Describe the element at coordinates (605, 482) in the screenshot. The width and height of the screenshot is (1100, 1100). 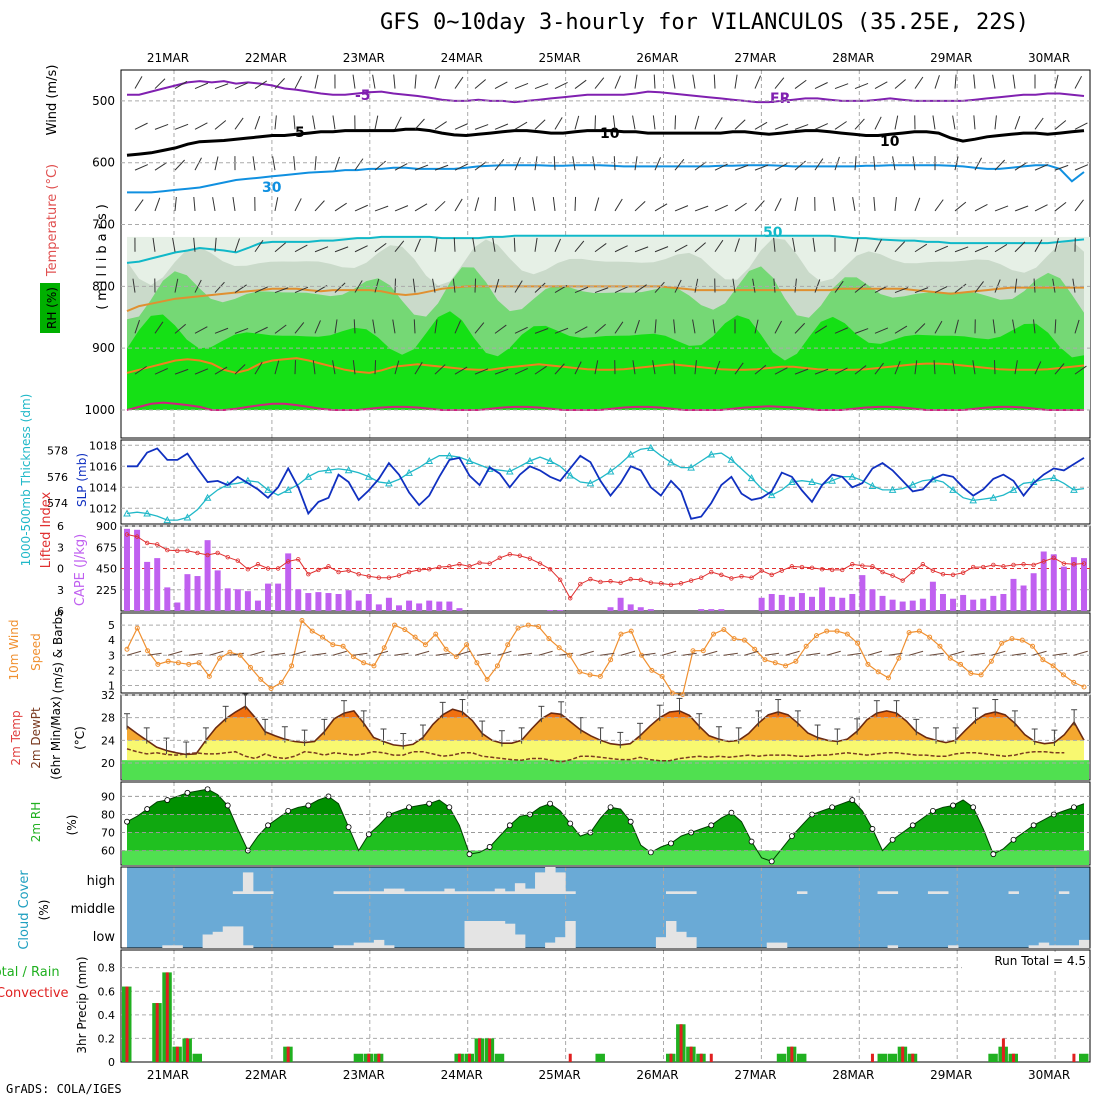
I see `panel-frame` at that location.